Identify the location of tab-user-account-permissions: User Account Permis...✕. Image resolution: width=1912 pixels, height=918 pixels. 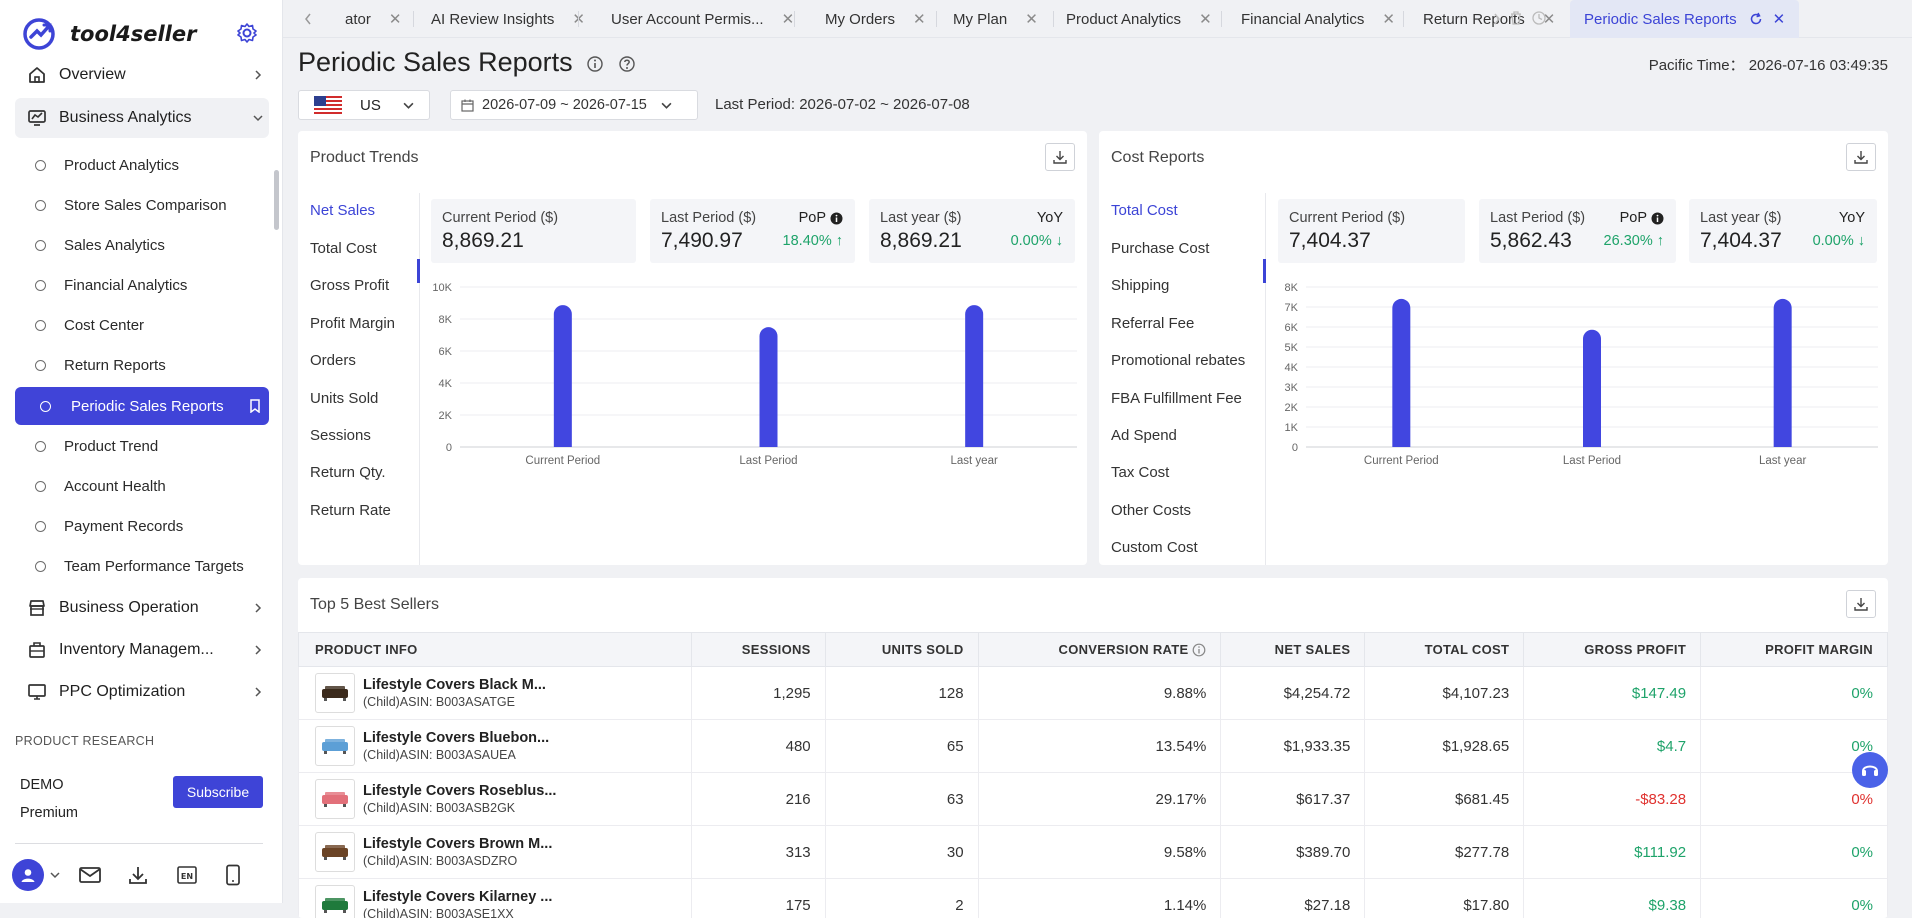
(702, 19).